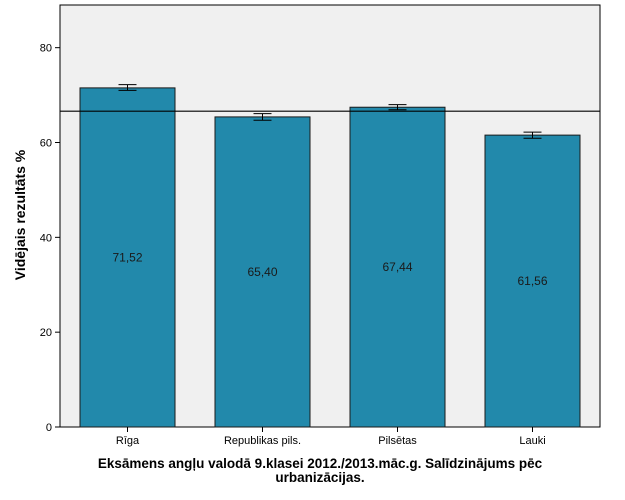 The width and height of the screenshot is (625, 500). What do you see at coordinates (397, 441) in the screenshot?
I see `x-tick-label: Pilsētas` at bounding box center [397, 441].